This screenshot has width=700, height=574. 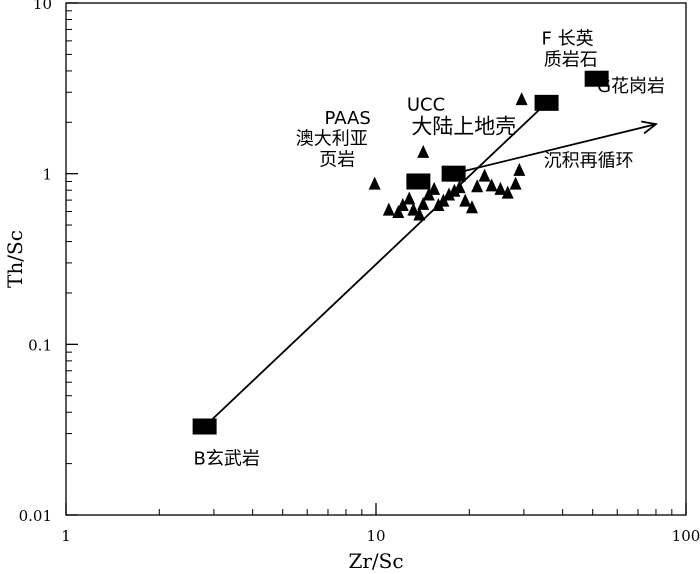 What do you see at coordinates (66, 536) in the screenshot?
I see `x-tick-label: 1` at bounding box center [66, 536].